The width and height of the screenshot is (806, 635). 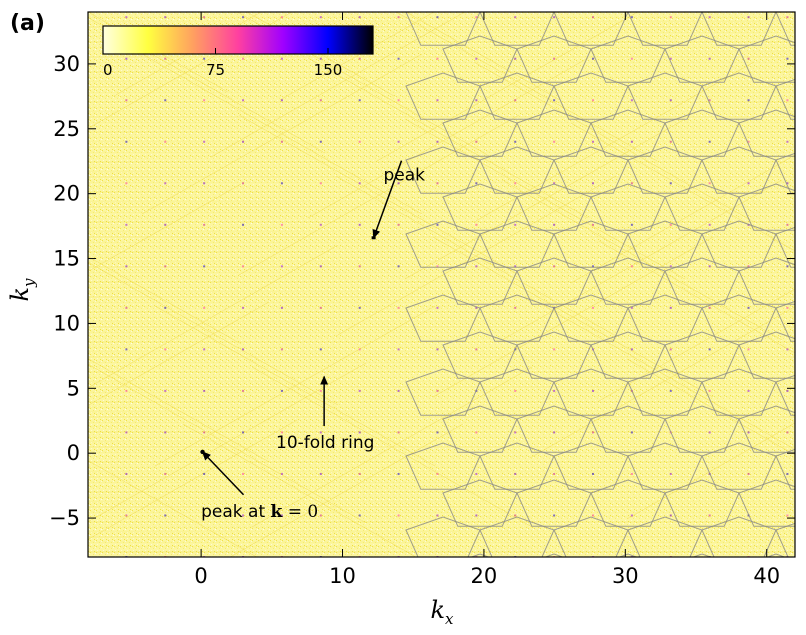 What do you see at coordinates (342, 576) in the screenshot?
I see `x-tick-label: 10` at bounding box center [342, 576].